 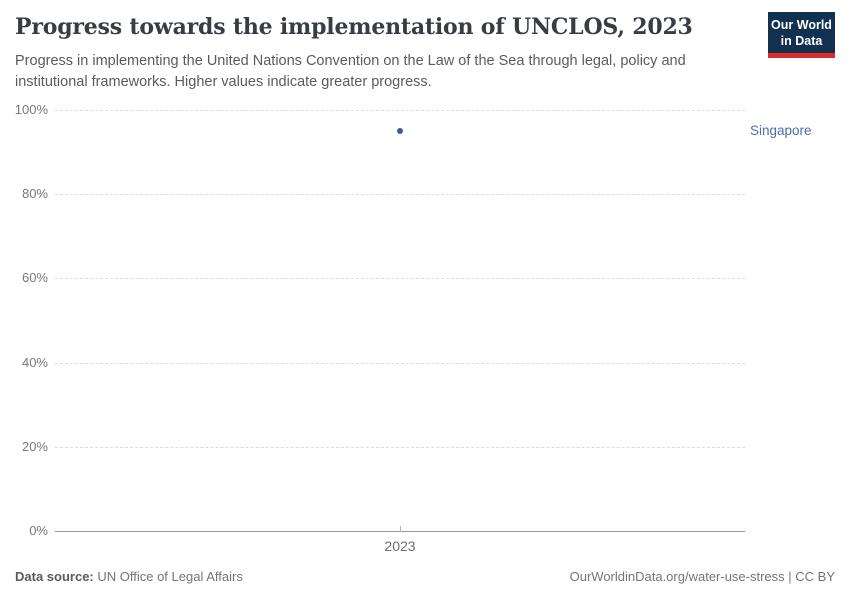 I want to click on owid-logo-line2: in Data, so click(x=801, y=41).